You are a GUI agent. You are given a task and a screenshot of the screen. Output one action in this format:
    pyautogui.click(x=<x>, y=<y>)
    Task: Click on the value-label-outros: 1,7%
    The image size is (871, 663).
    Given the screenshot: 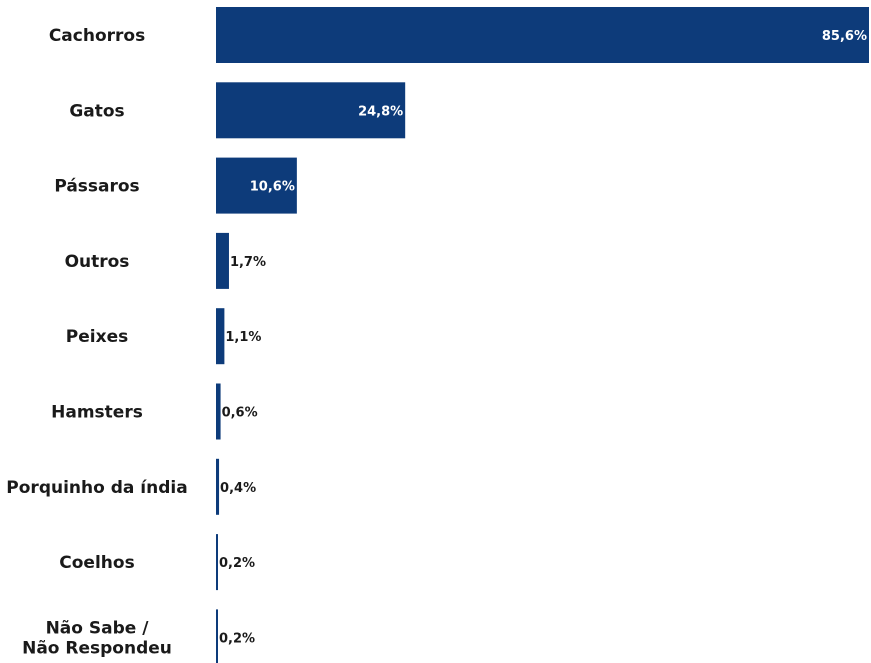 What is the action you would take?
    pyautogui.click(x=248, y=262)
    